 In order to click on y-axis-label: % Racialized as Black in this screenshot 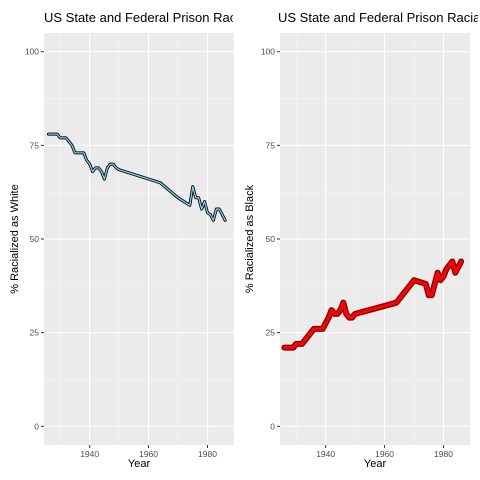, I will do `click(250, 238)`.